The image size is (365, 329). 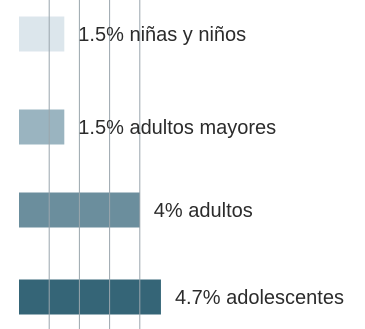 What do you see at coordinates (42, 34) in the screenshot?
I see `bar-ninas-y-ninos` at bounding box center [42, 34].